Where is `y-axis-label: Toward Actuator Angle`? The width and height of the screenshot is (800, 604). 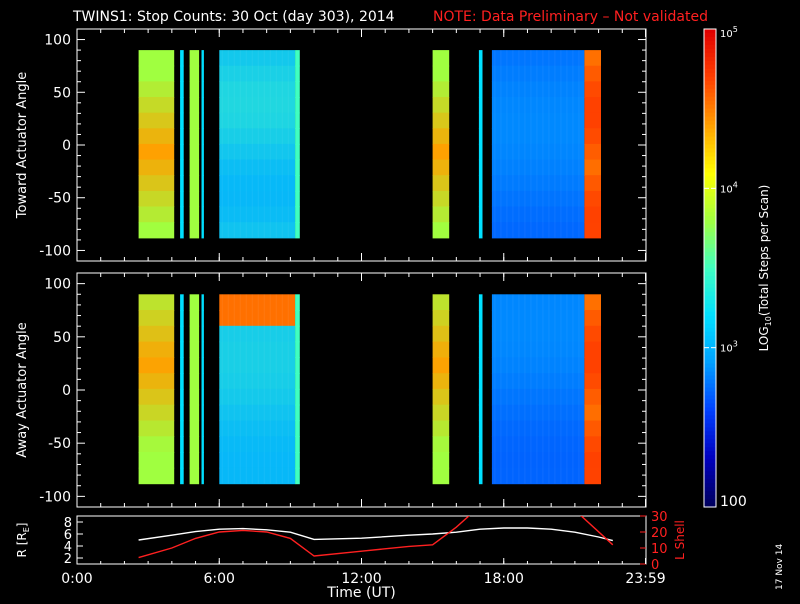
y-axis-label: Toward Actuator Angle is located at coordinates (22, 145).